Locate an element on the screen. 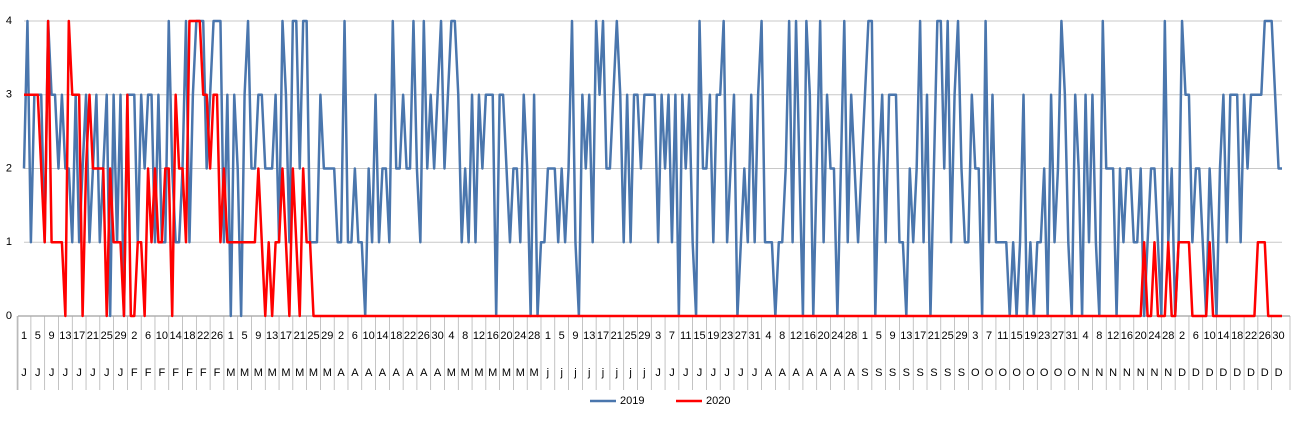 This screenshot has width=1298, height=424. y-tick-label: 1 is located at coordinates (9, 242).